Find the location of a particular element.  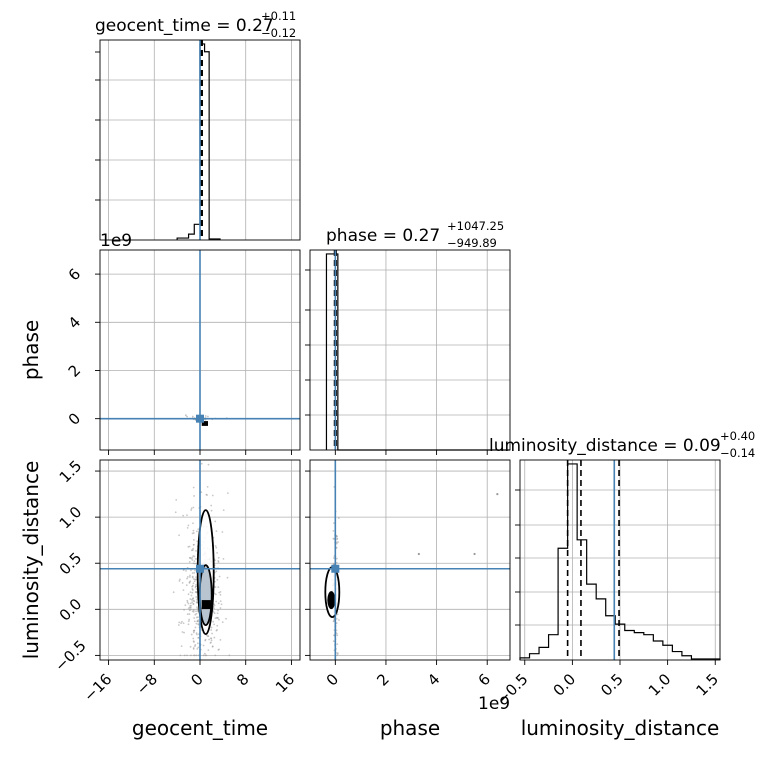

ylabel-phase: phase is located at coordinates (31, 350).